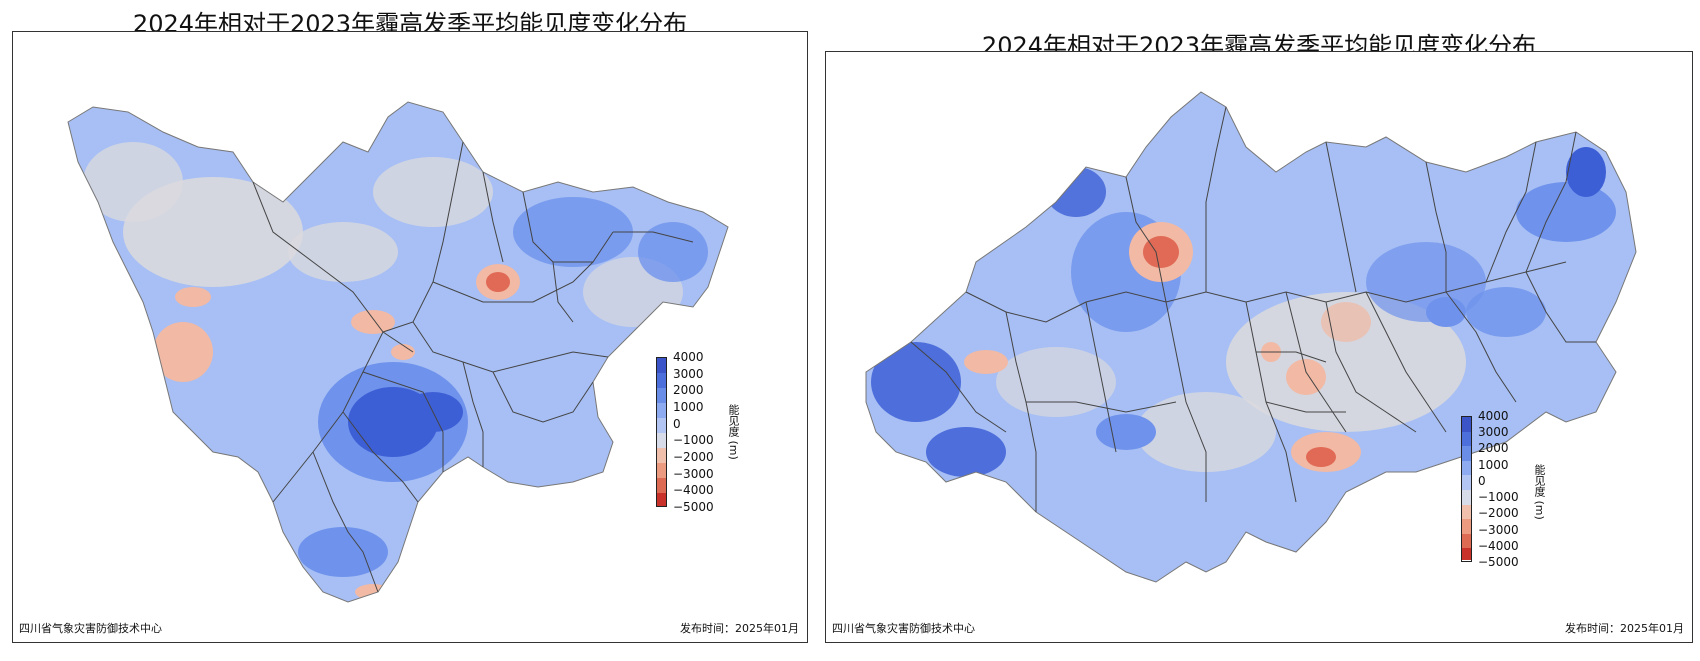 The width and height of the screenshot is (1700, 661). I want to click on right-footer-date: 发布时间：2025年01月, so click(1624, 628).